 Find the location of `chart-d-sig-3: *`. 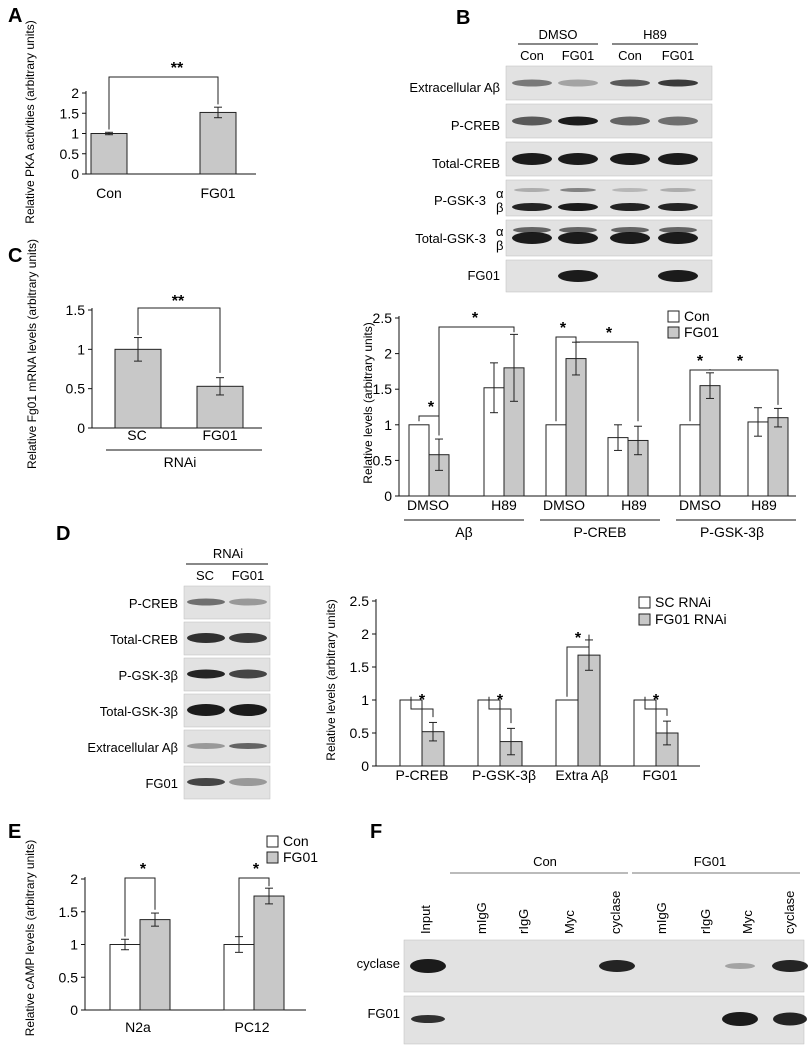

chart-d-sig-3: * is located at coordinates (578, 638).